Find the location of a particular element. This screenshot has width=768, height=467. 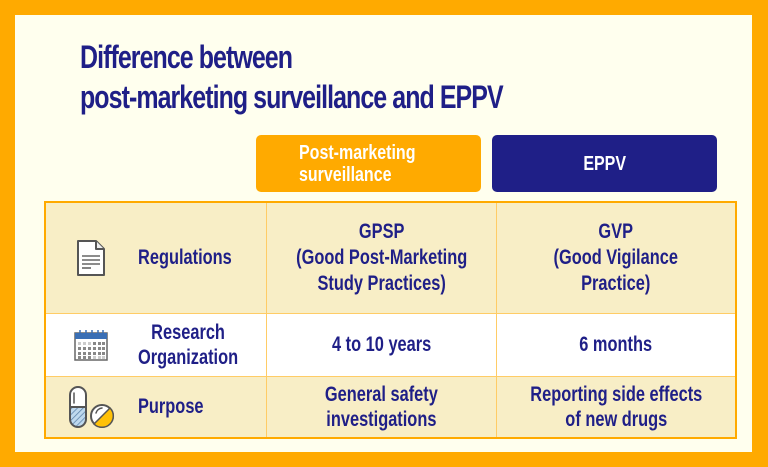

row-label-cell: Regulations is located at coordinates (156, 257).